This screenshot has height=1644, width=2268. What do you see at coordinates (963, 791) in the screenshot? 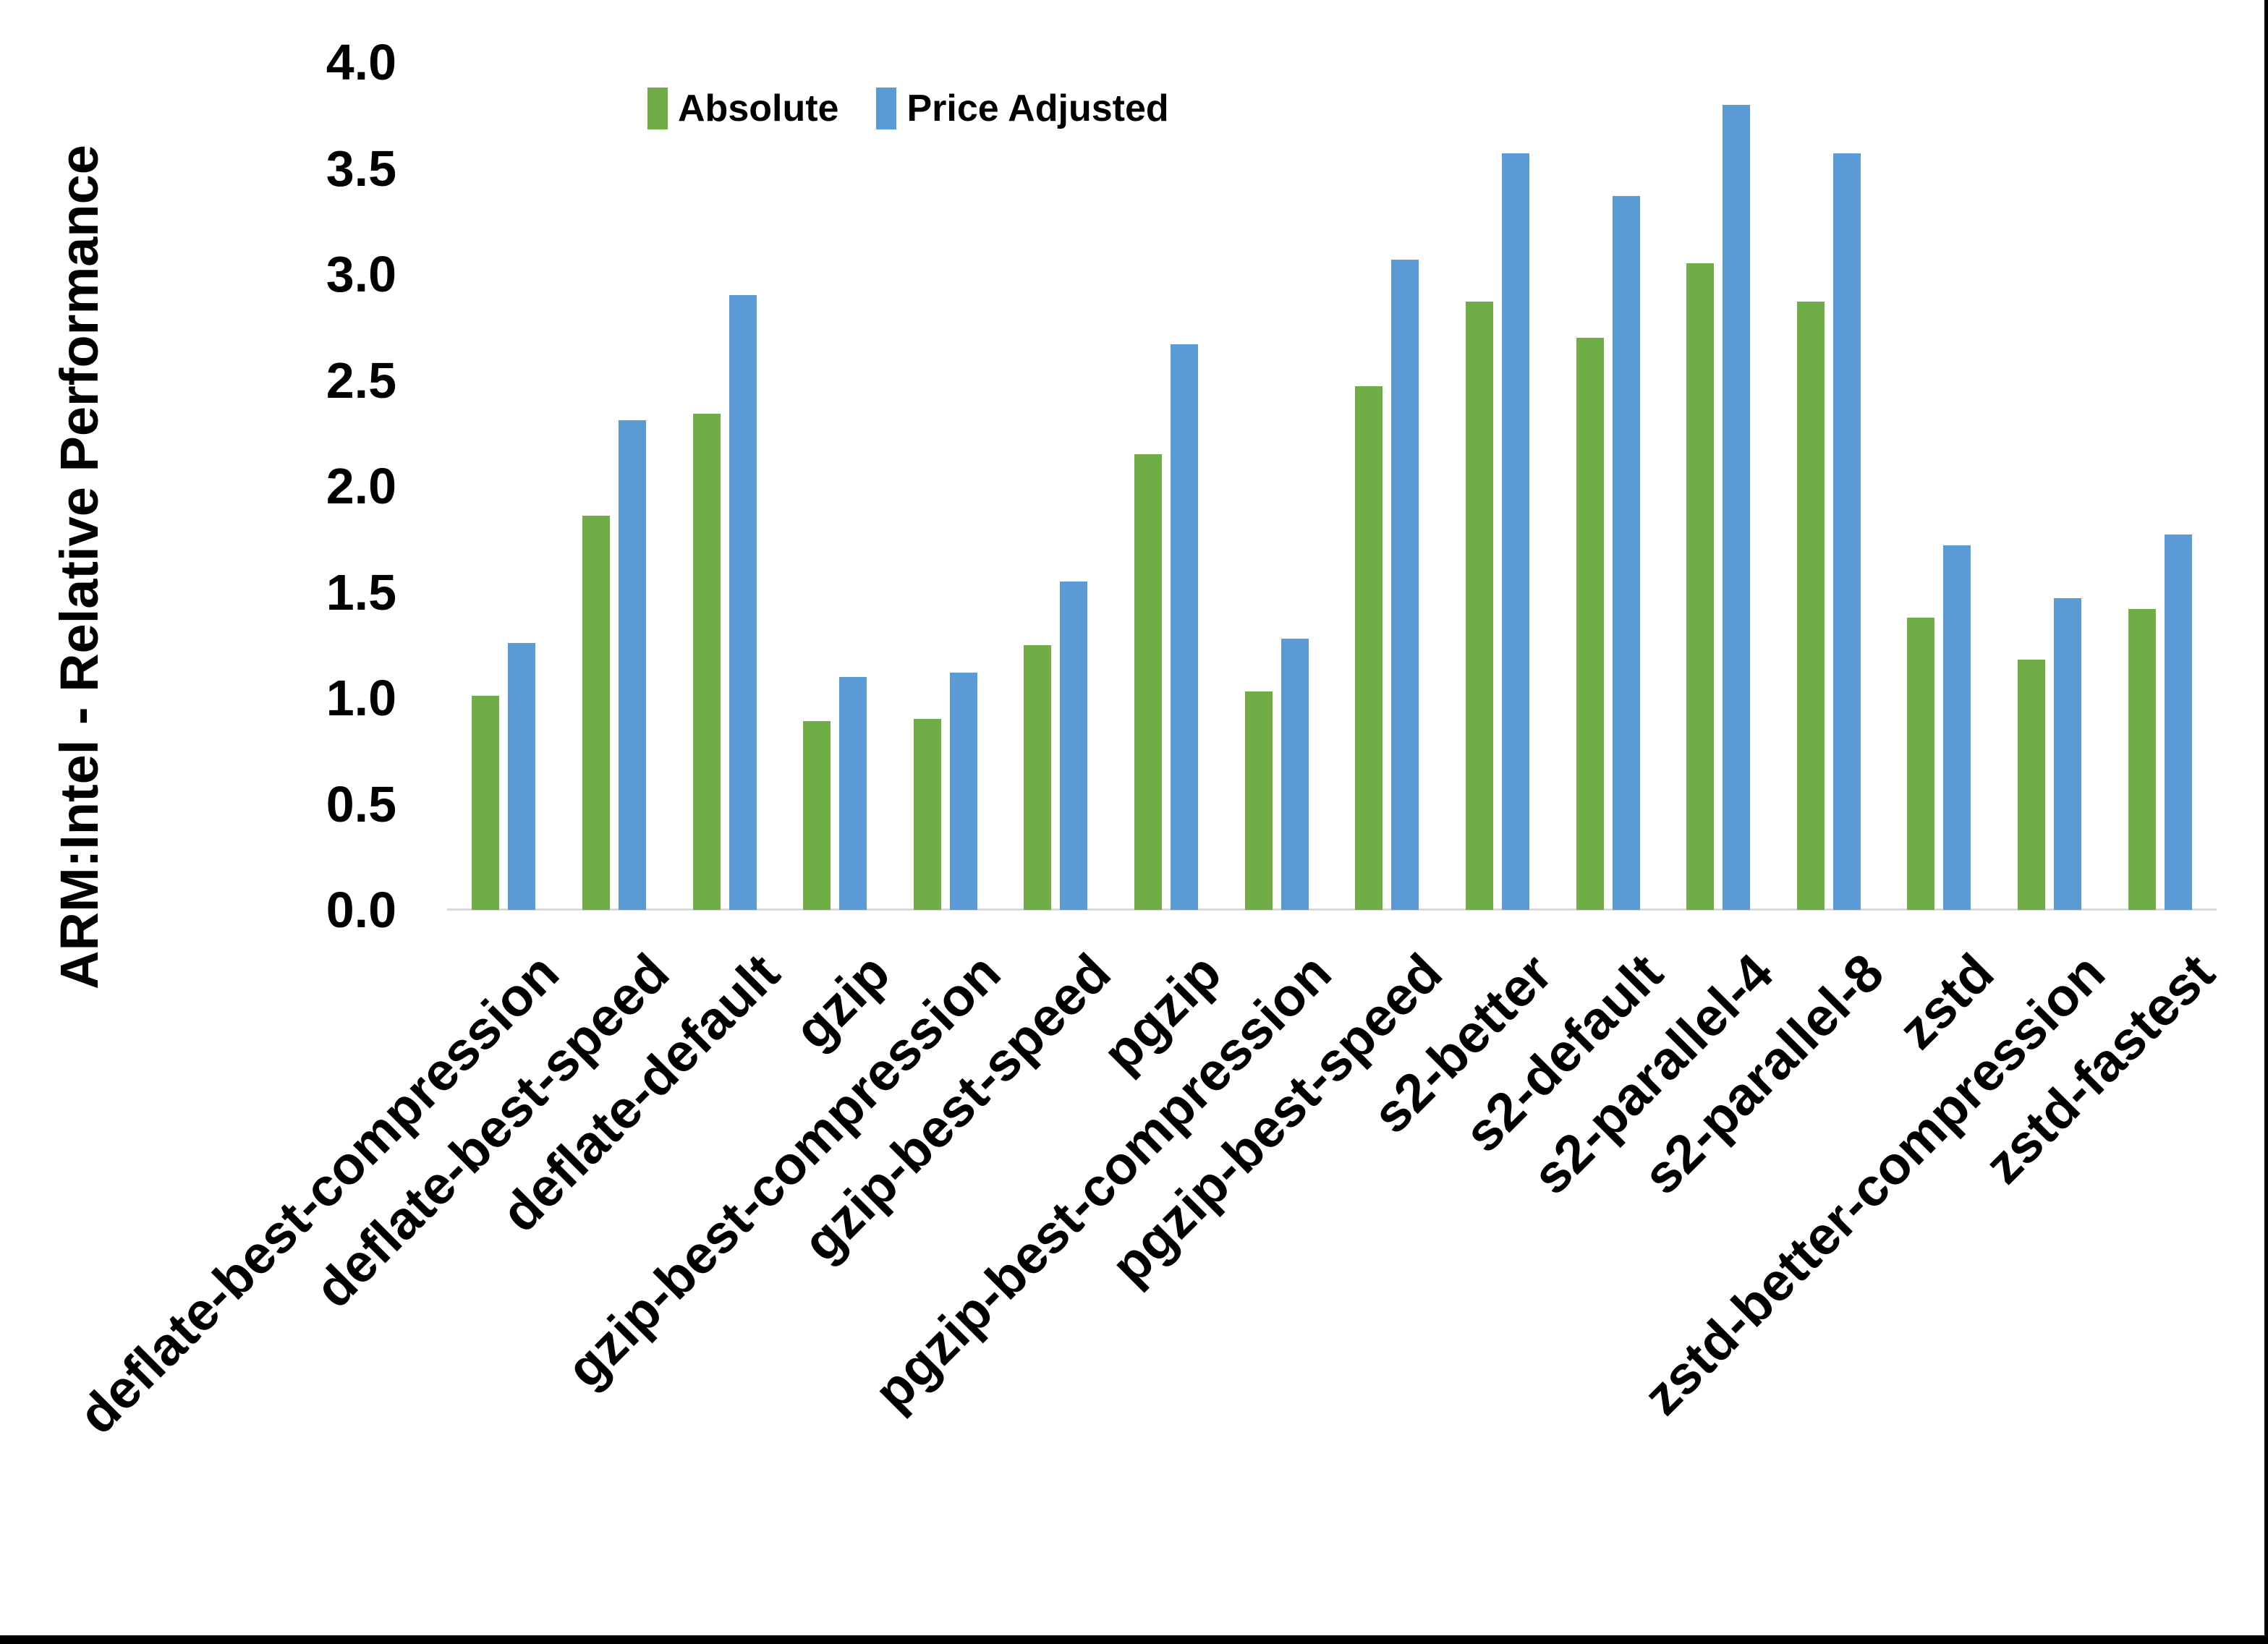
I see `bar-price-adjusted-gzip-best-compression` at bounding box center [963, 791].